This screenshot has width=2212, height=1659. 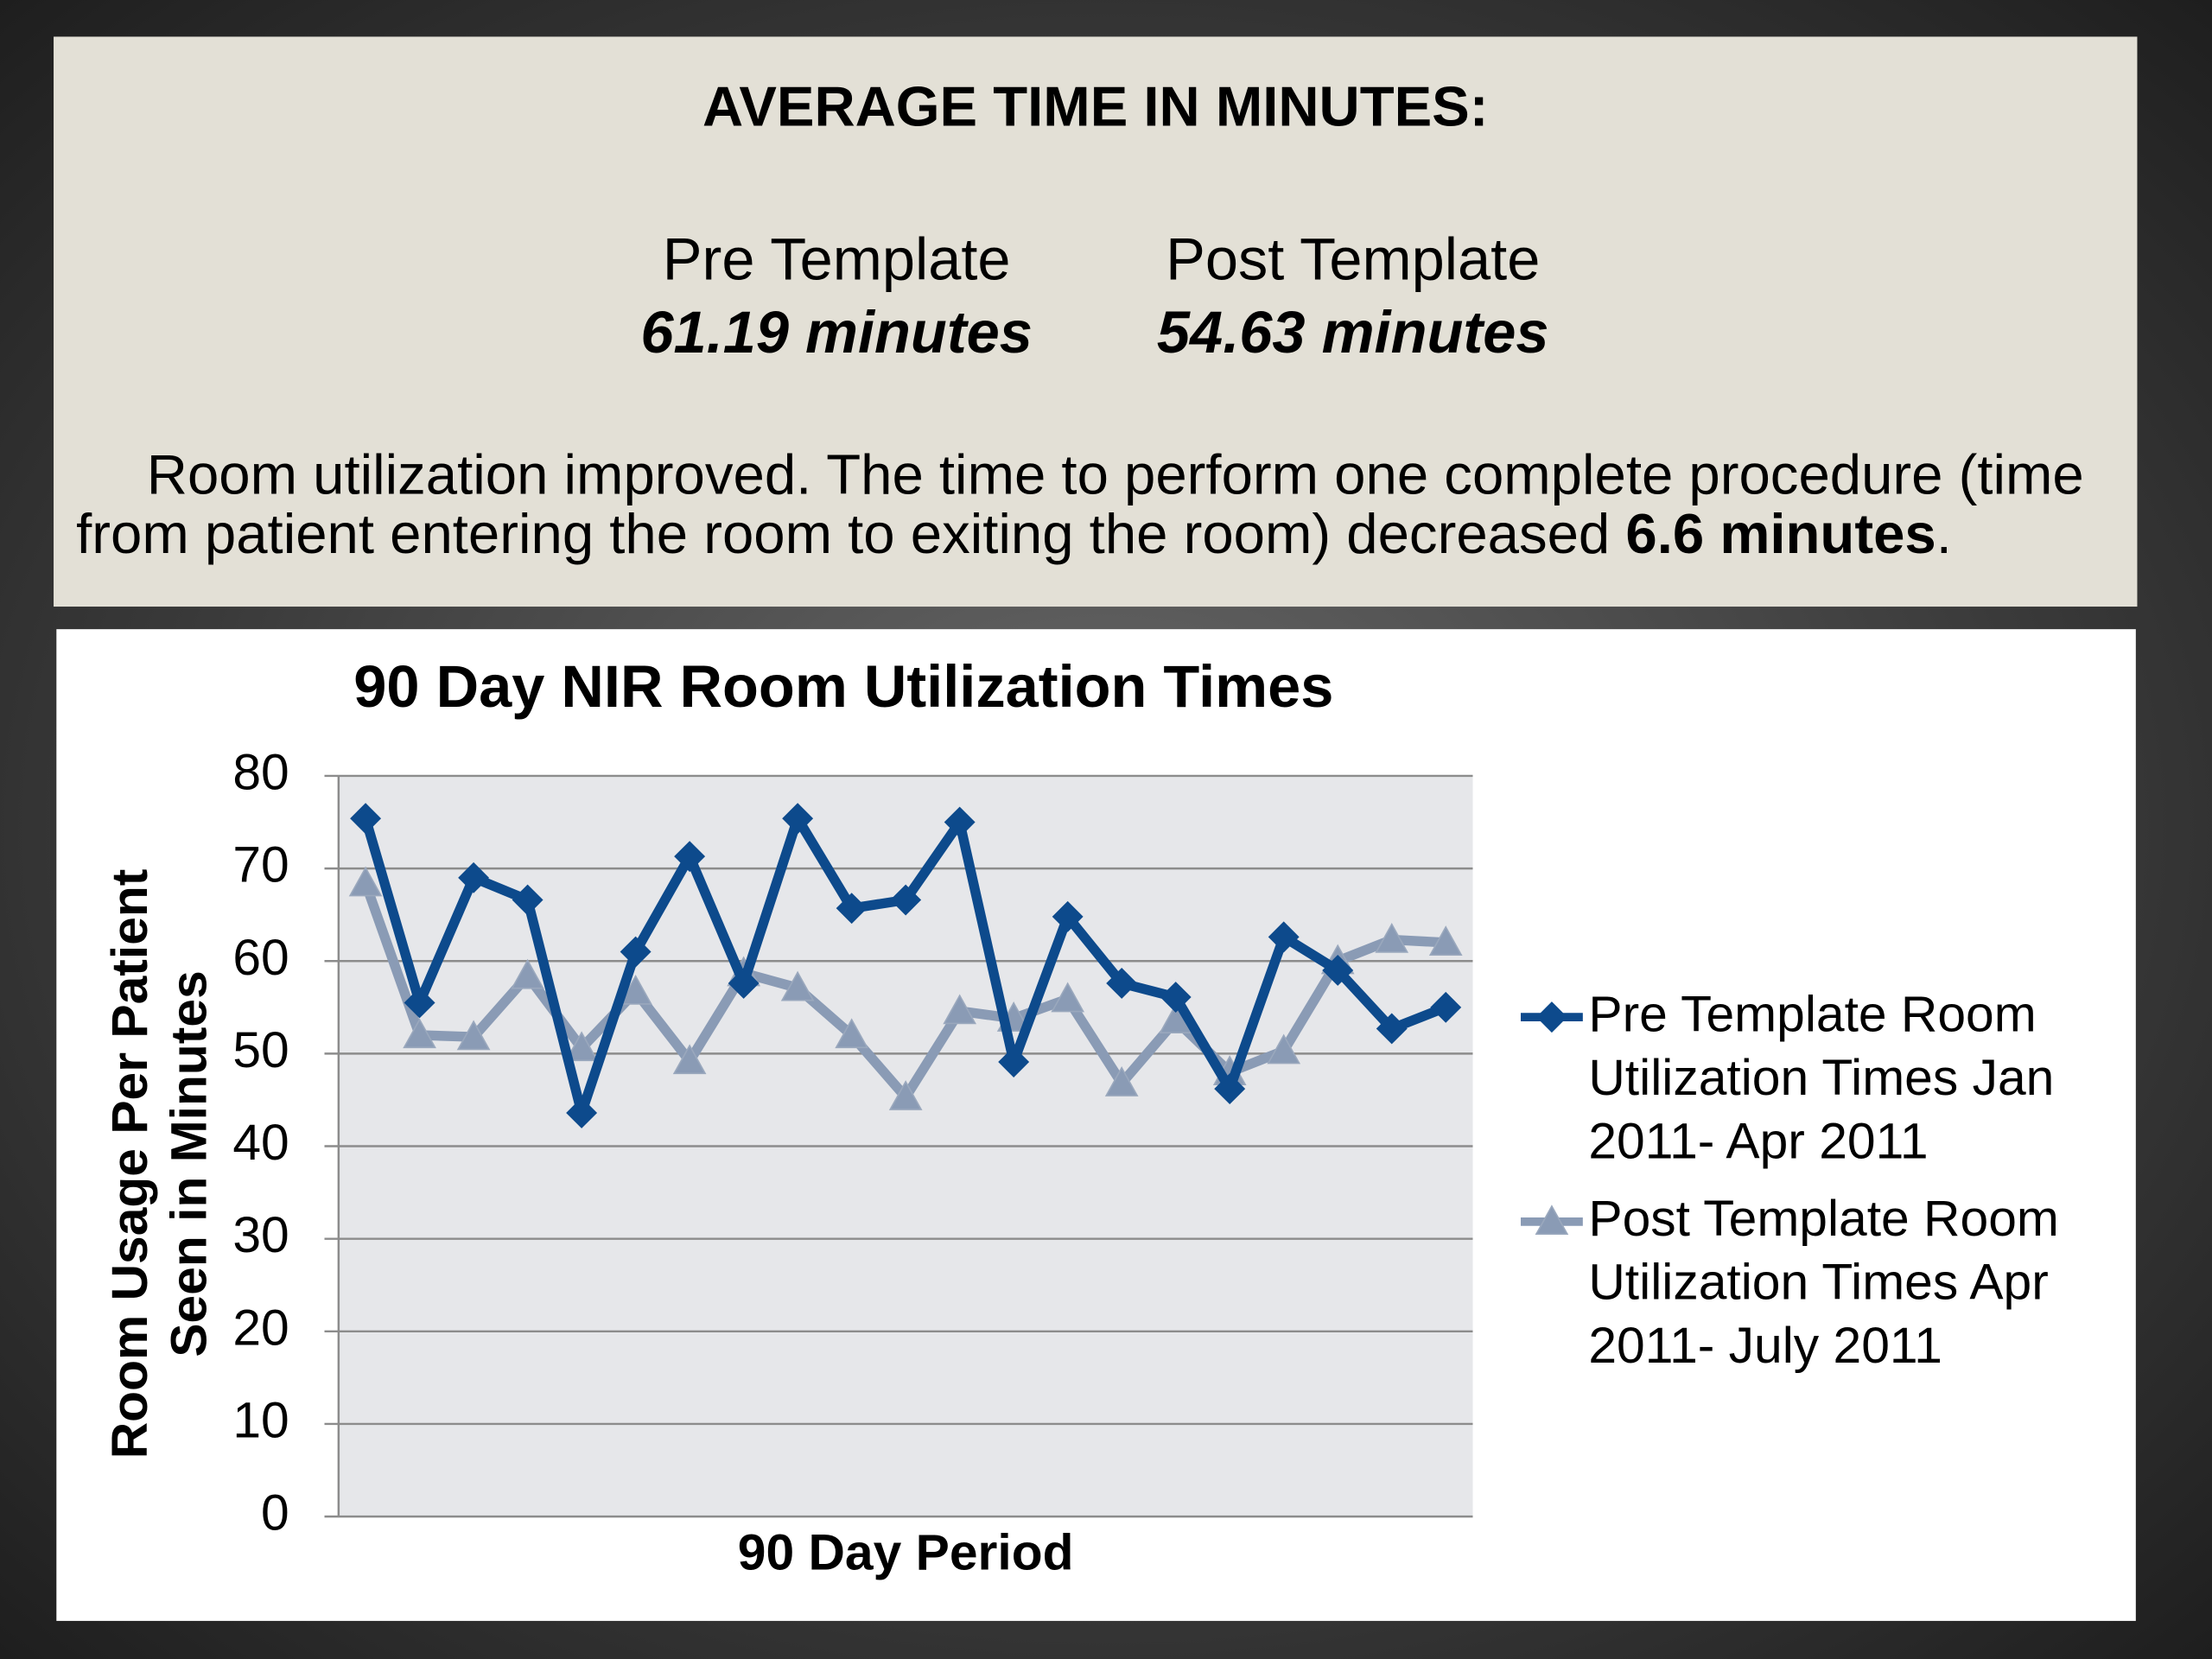 I want to click on pre-label: Pre Template, so click(x=836, y=259).